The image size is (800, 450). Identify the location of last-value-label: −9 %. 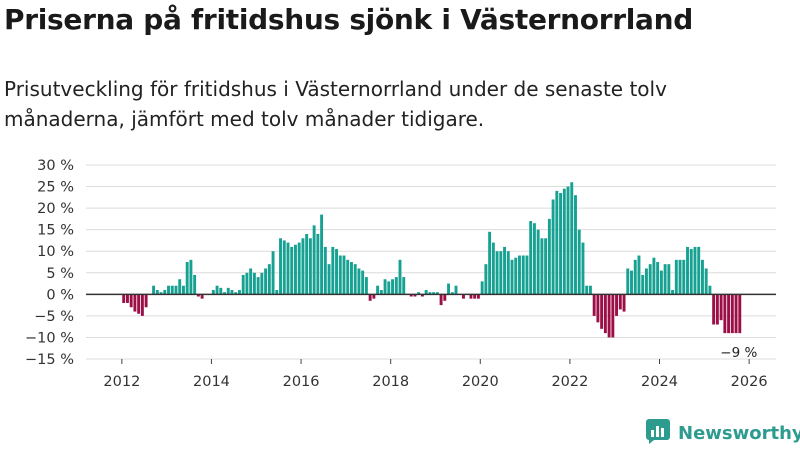
(738, 353).